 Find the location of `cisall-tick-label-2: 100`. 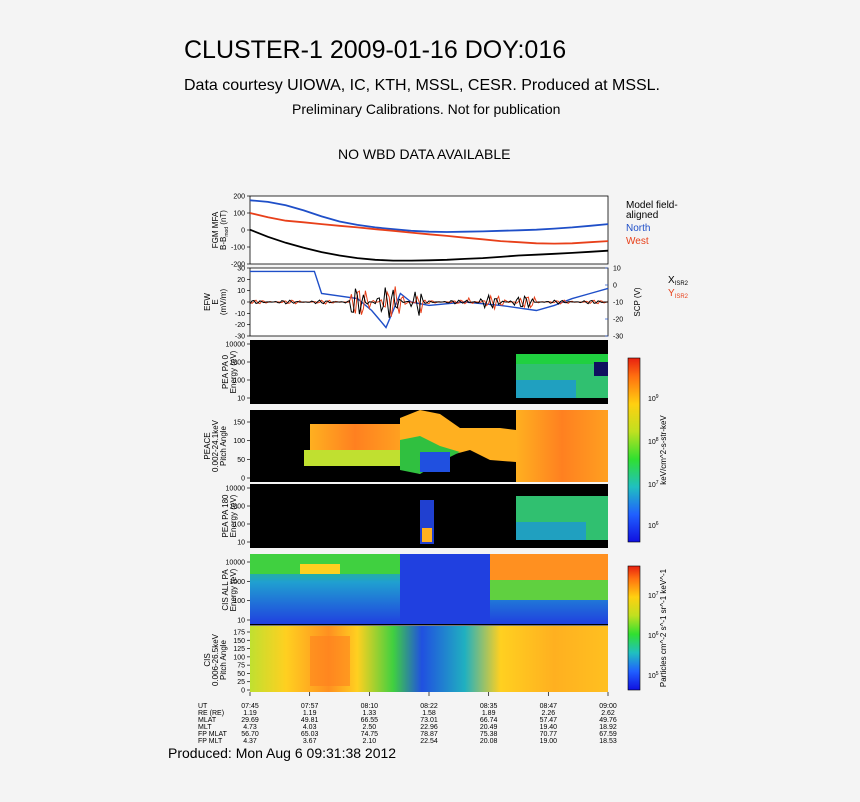

cisall-tick-label-2: 100 is located at coordinates (239, 601).